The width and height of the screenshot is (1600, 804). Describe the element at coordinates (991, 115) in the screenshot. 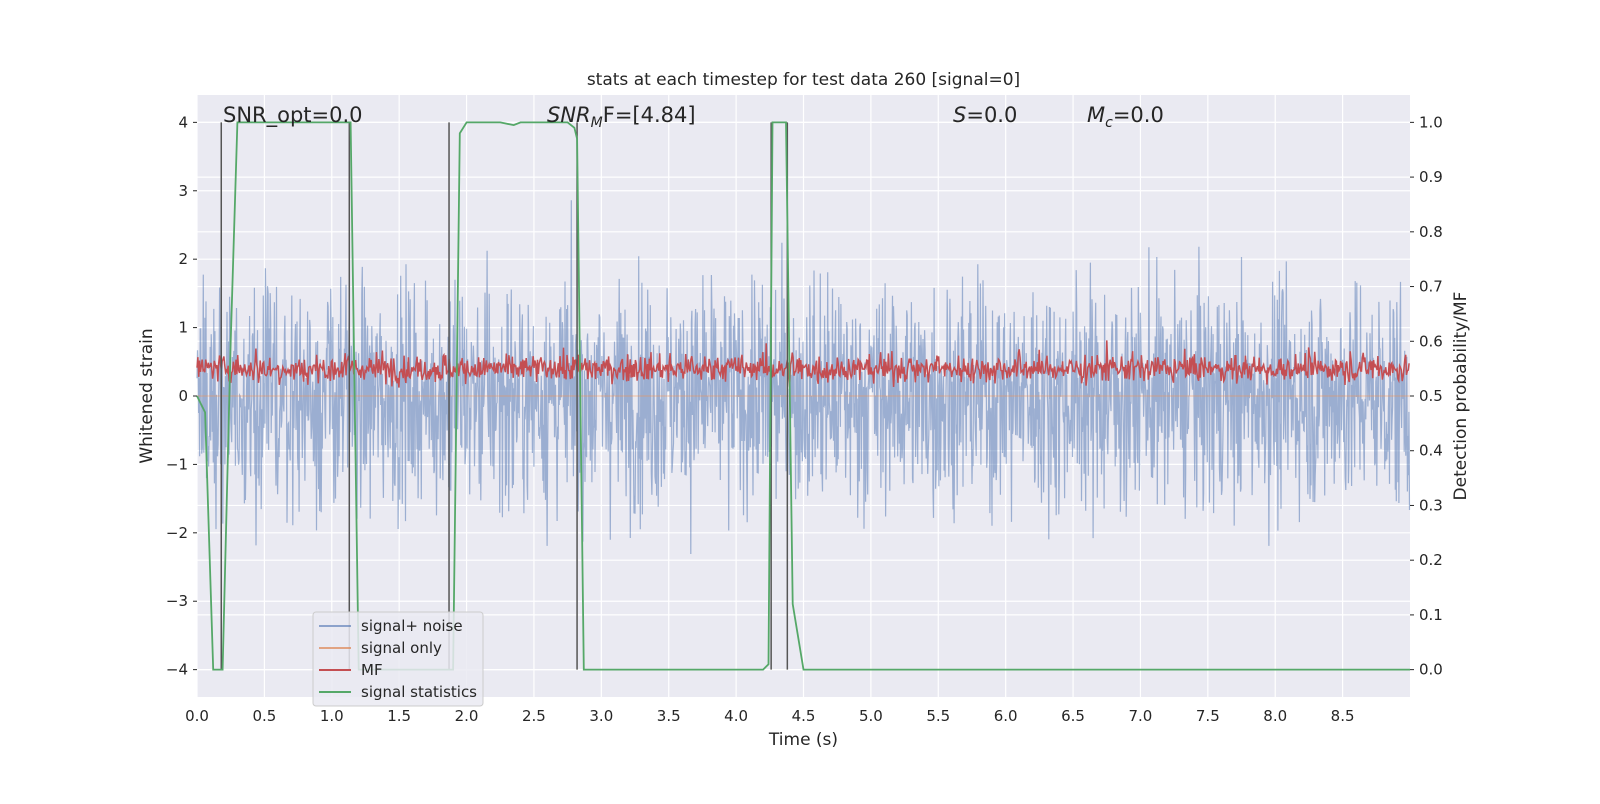

I see `annotation-s-value: =0.0` at that location.